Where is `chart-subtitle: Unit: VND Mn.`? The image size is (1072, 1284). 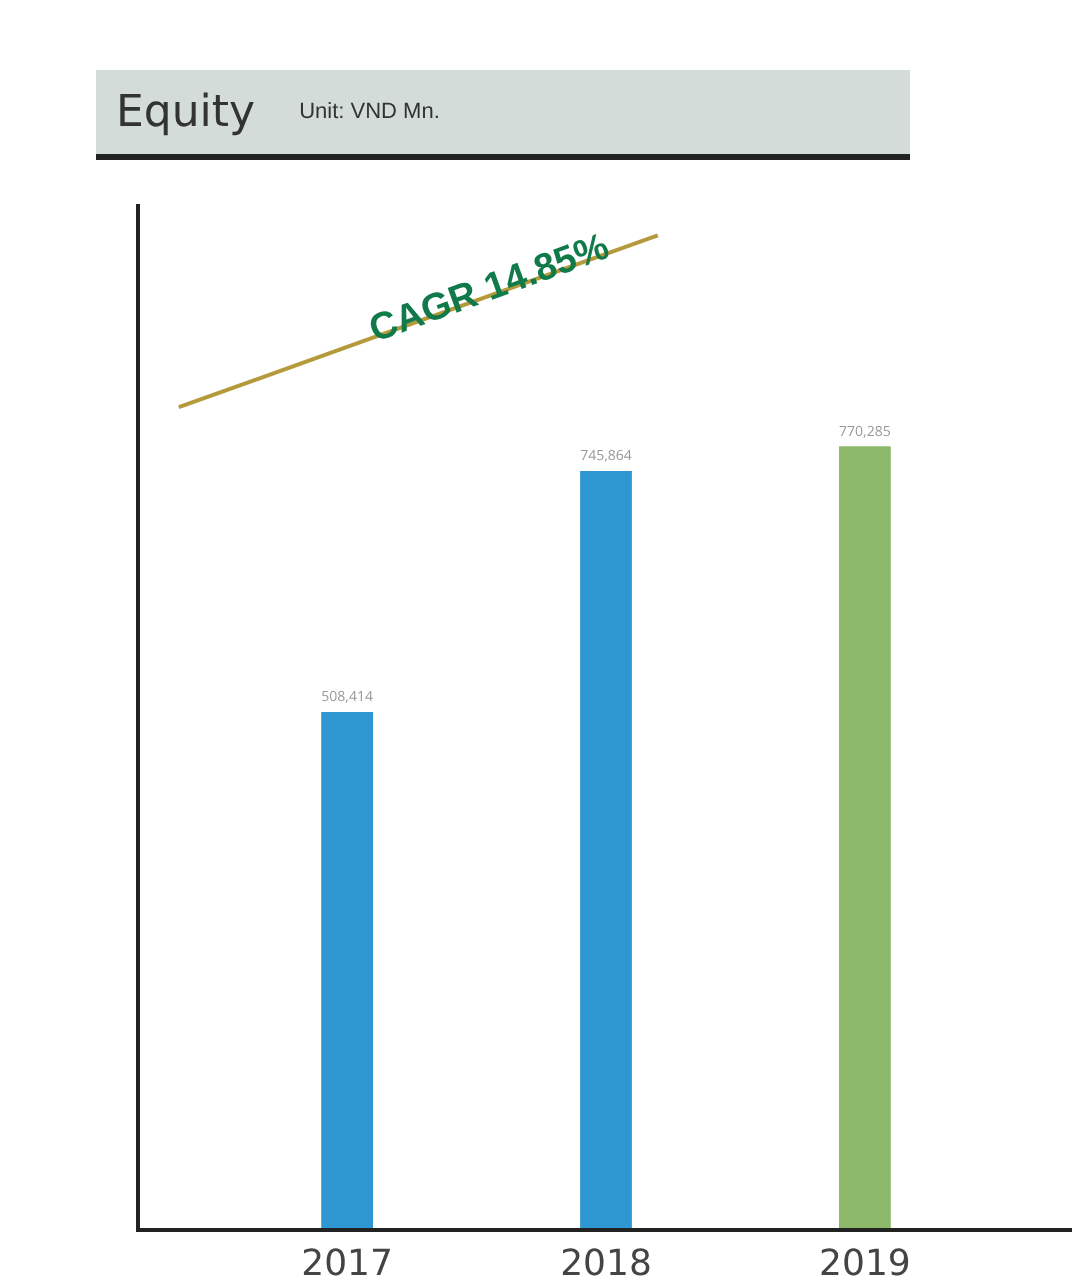
chart-subtitle: Unit: VND Mn. is located at coordinates (369, 112).